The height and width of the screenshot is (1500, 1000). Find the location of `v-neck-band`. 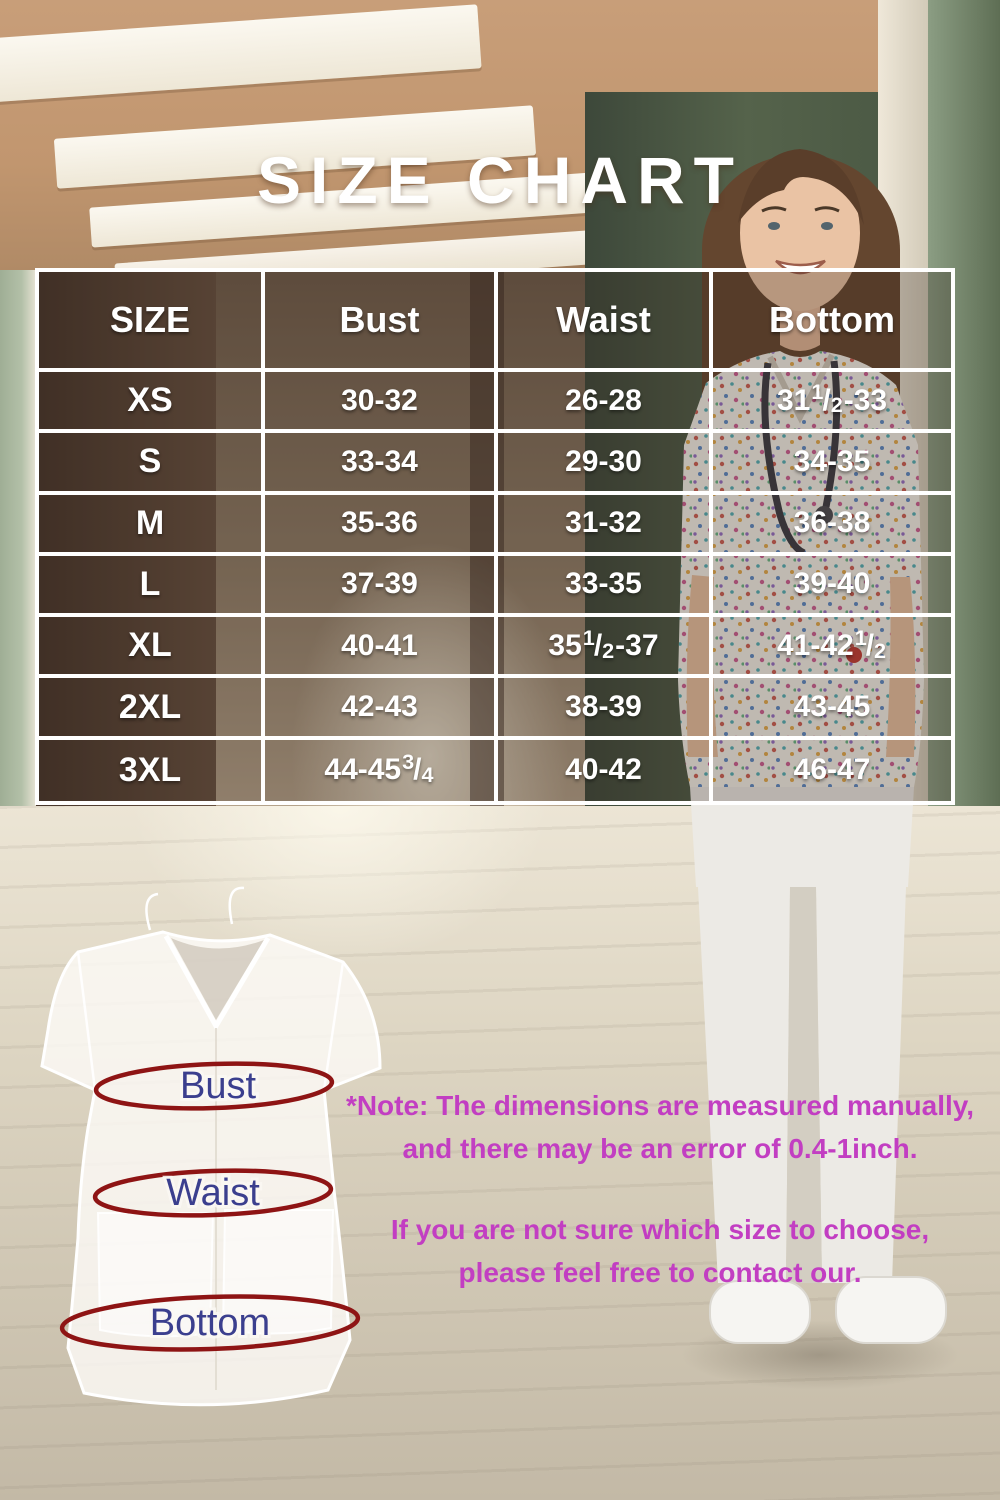

v-neck-band is located at coordinates (217, 983).